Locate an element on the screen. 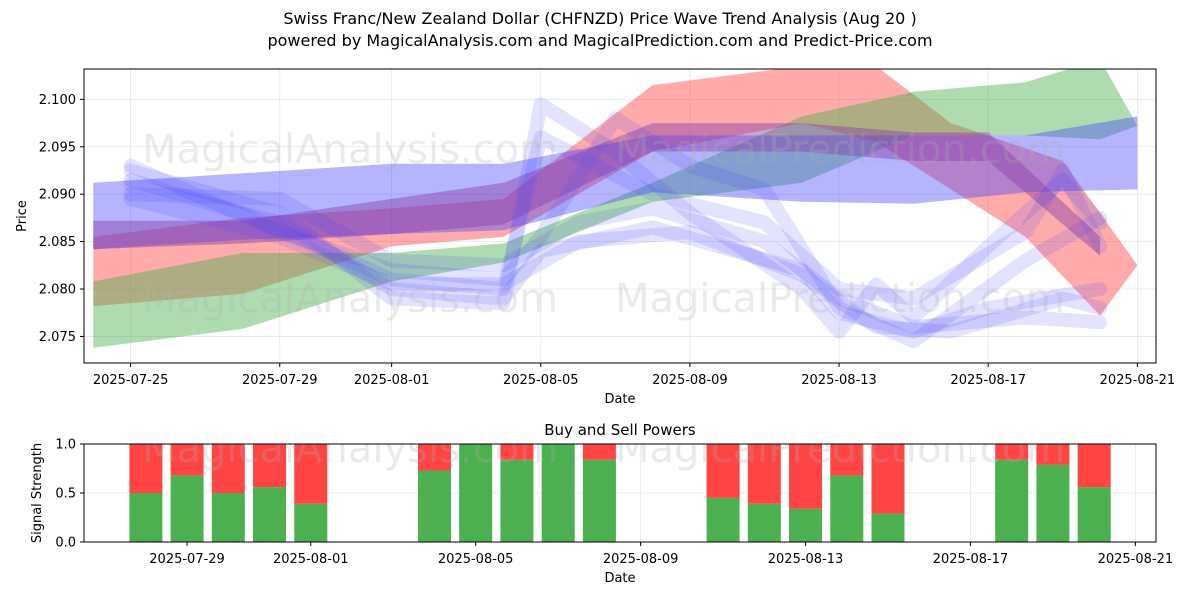  price-x-tick-label: 2025-08-13 is located at coordinates (839, 380).